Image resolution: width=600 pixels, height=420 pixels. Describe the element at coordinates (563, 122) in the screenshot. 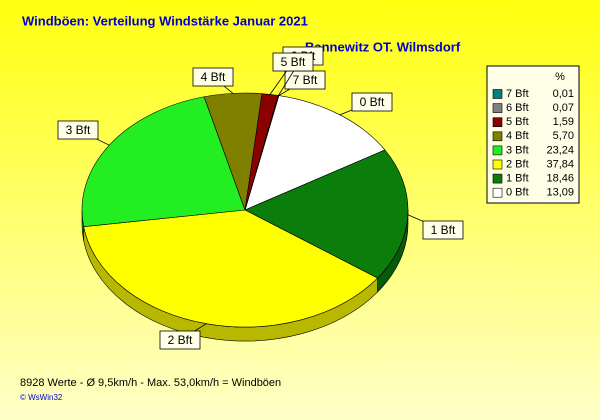

I see `legend-value: 1,59` at that location.